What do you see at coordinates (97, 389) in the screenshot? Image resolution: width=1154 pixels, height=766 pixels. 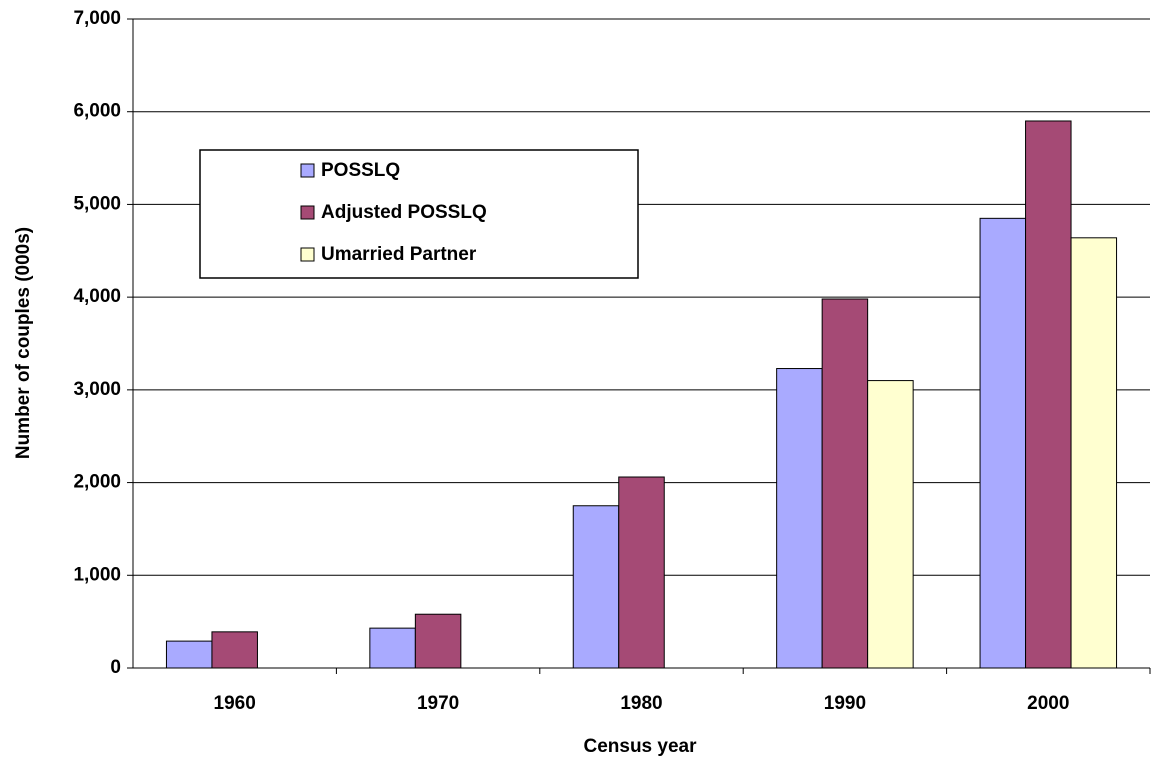 I see `y-tick-label: 3,000` at bounding box center [97, 389].